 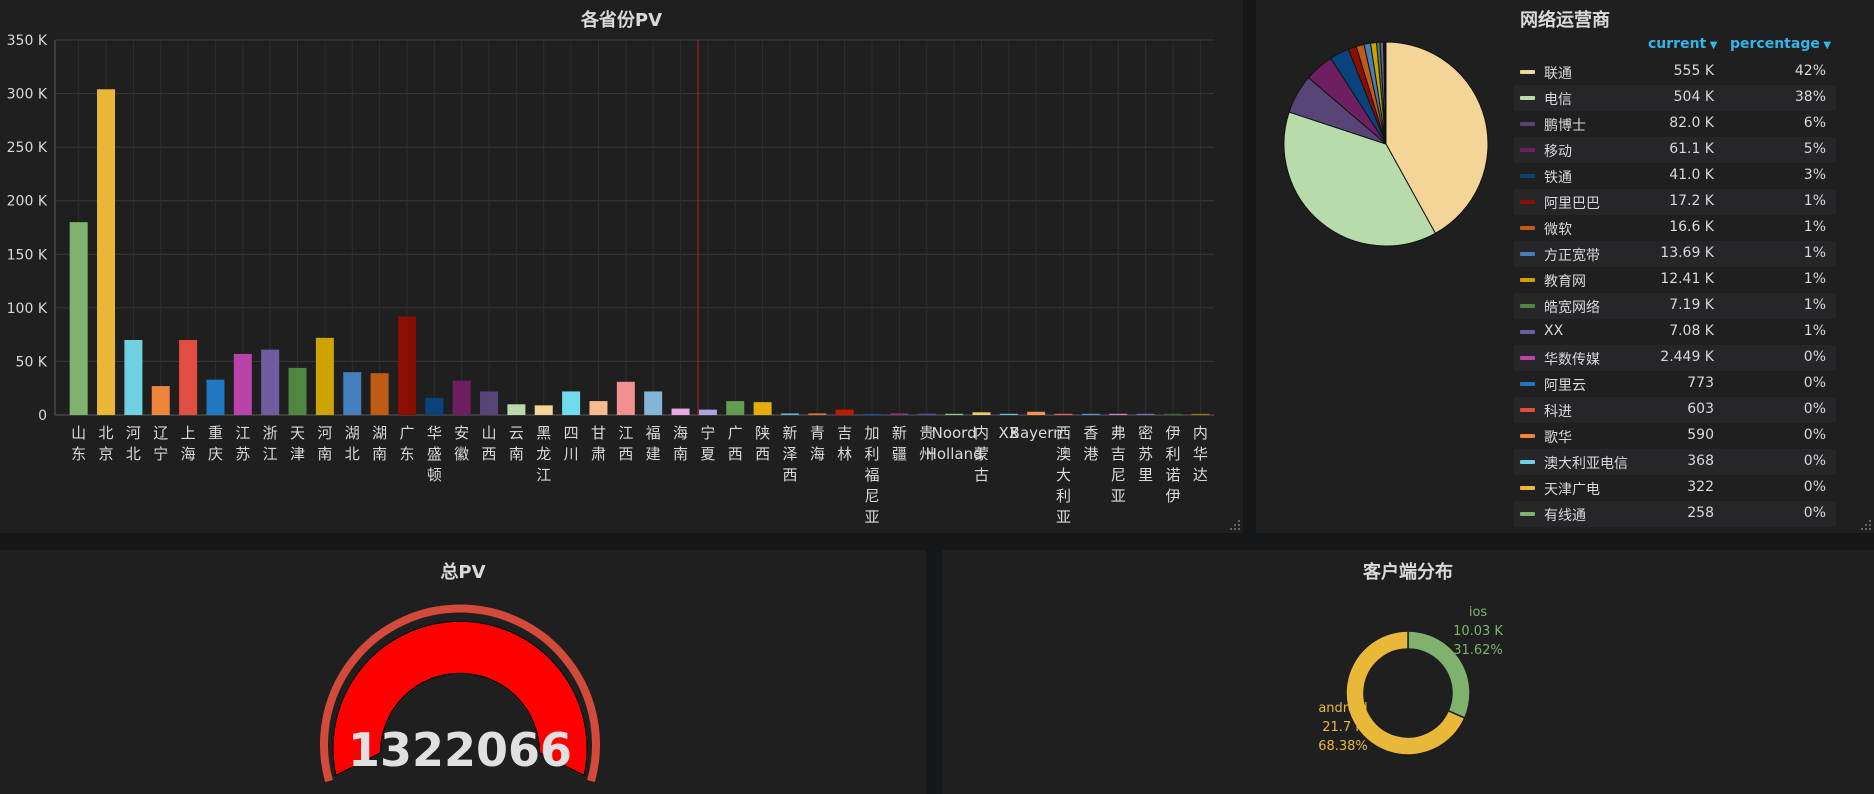 I want to click on bar-伊利诺伊, so click(x=1172, y=414).